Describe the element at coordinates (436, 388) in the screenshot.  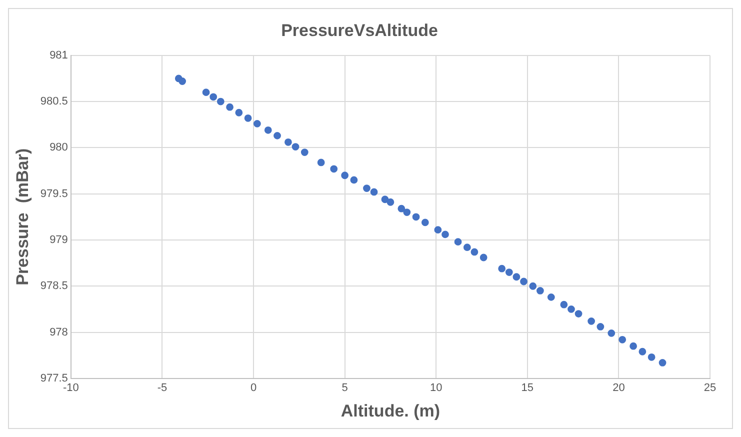
I see `x-tick-label: 10` at that location.